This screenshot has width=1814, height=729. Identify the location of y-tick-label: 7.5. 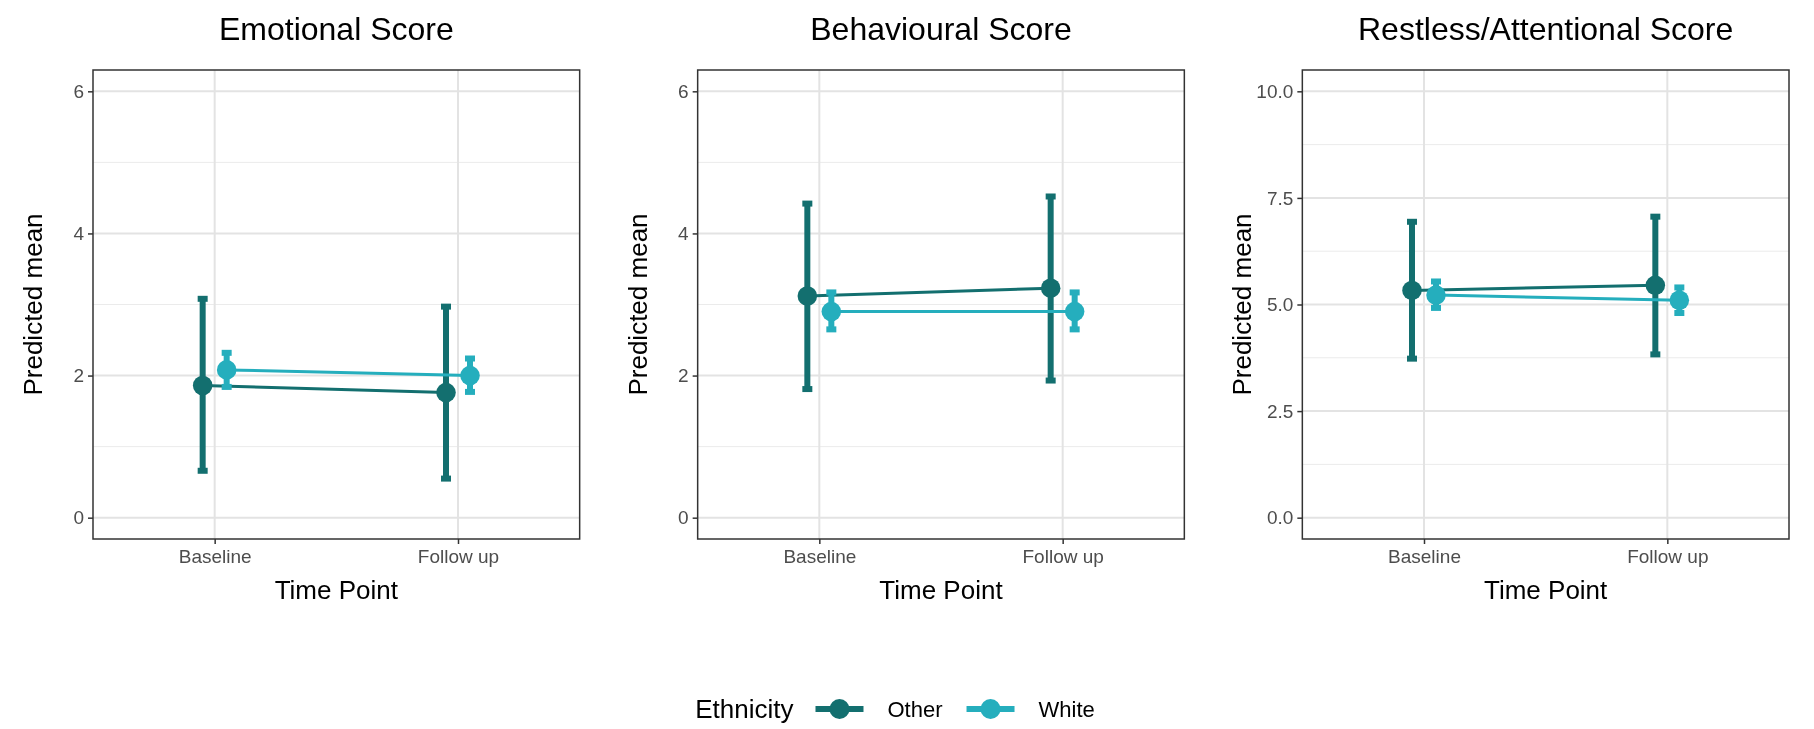
(1280, 198).